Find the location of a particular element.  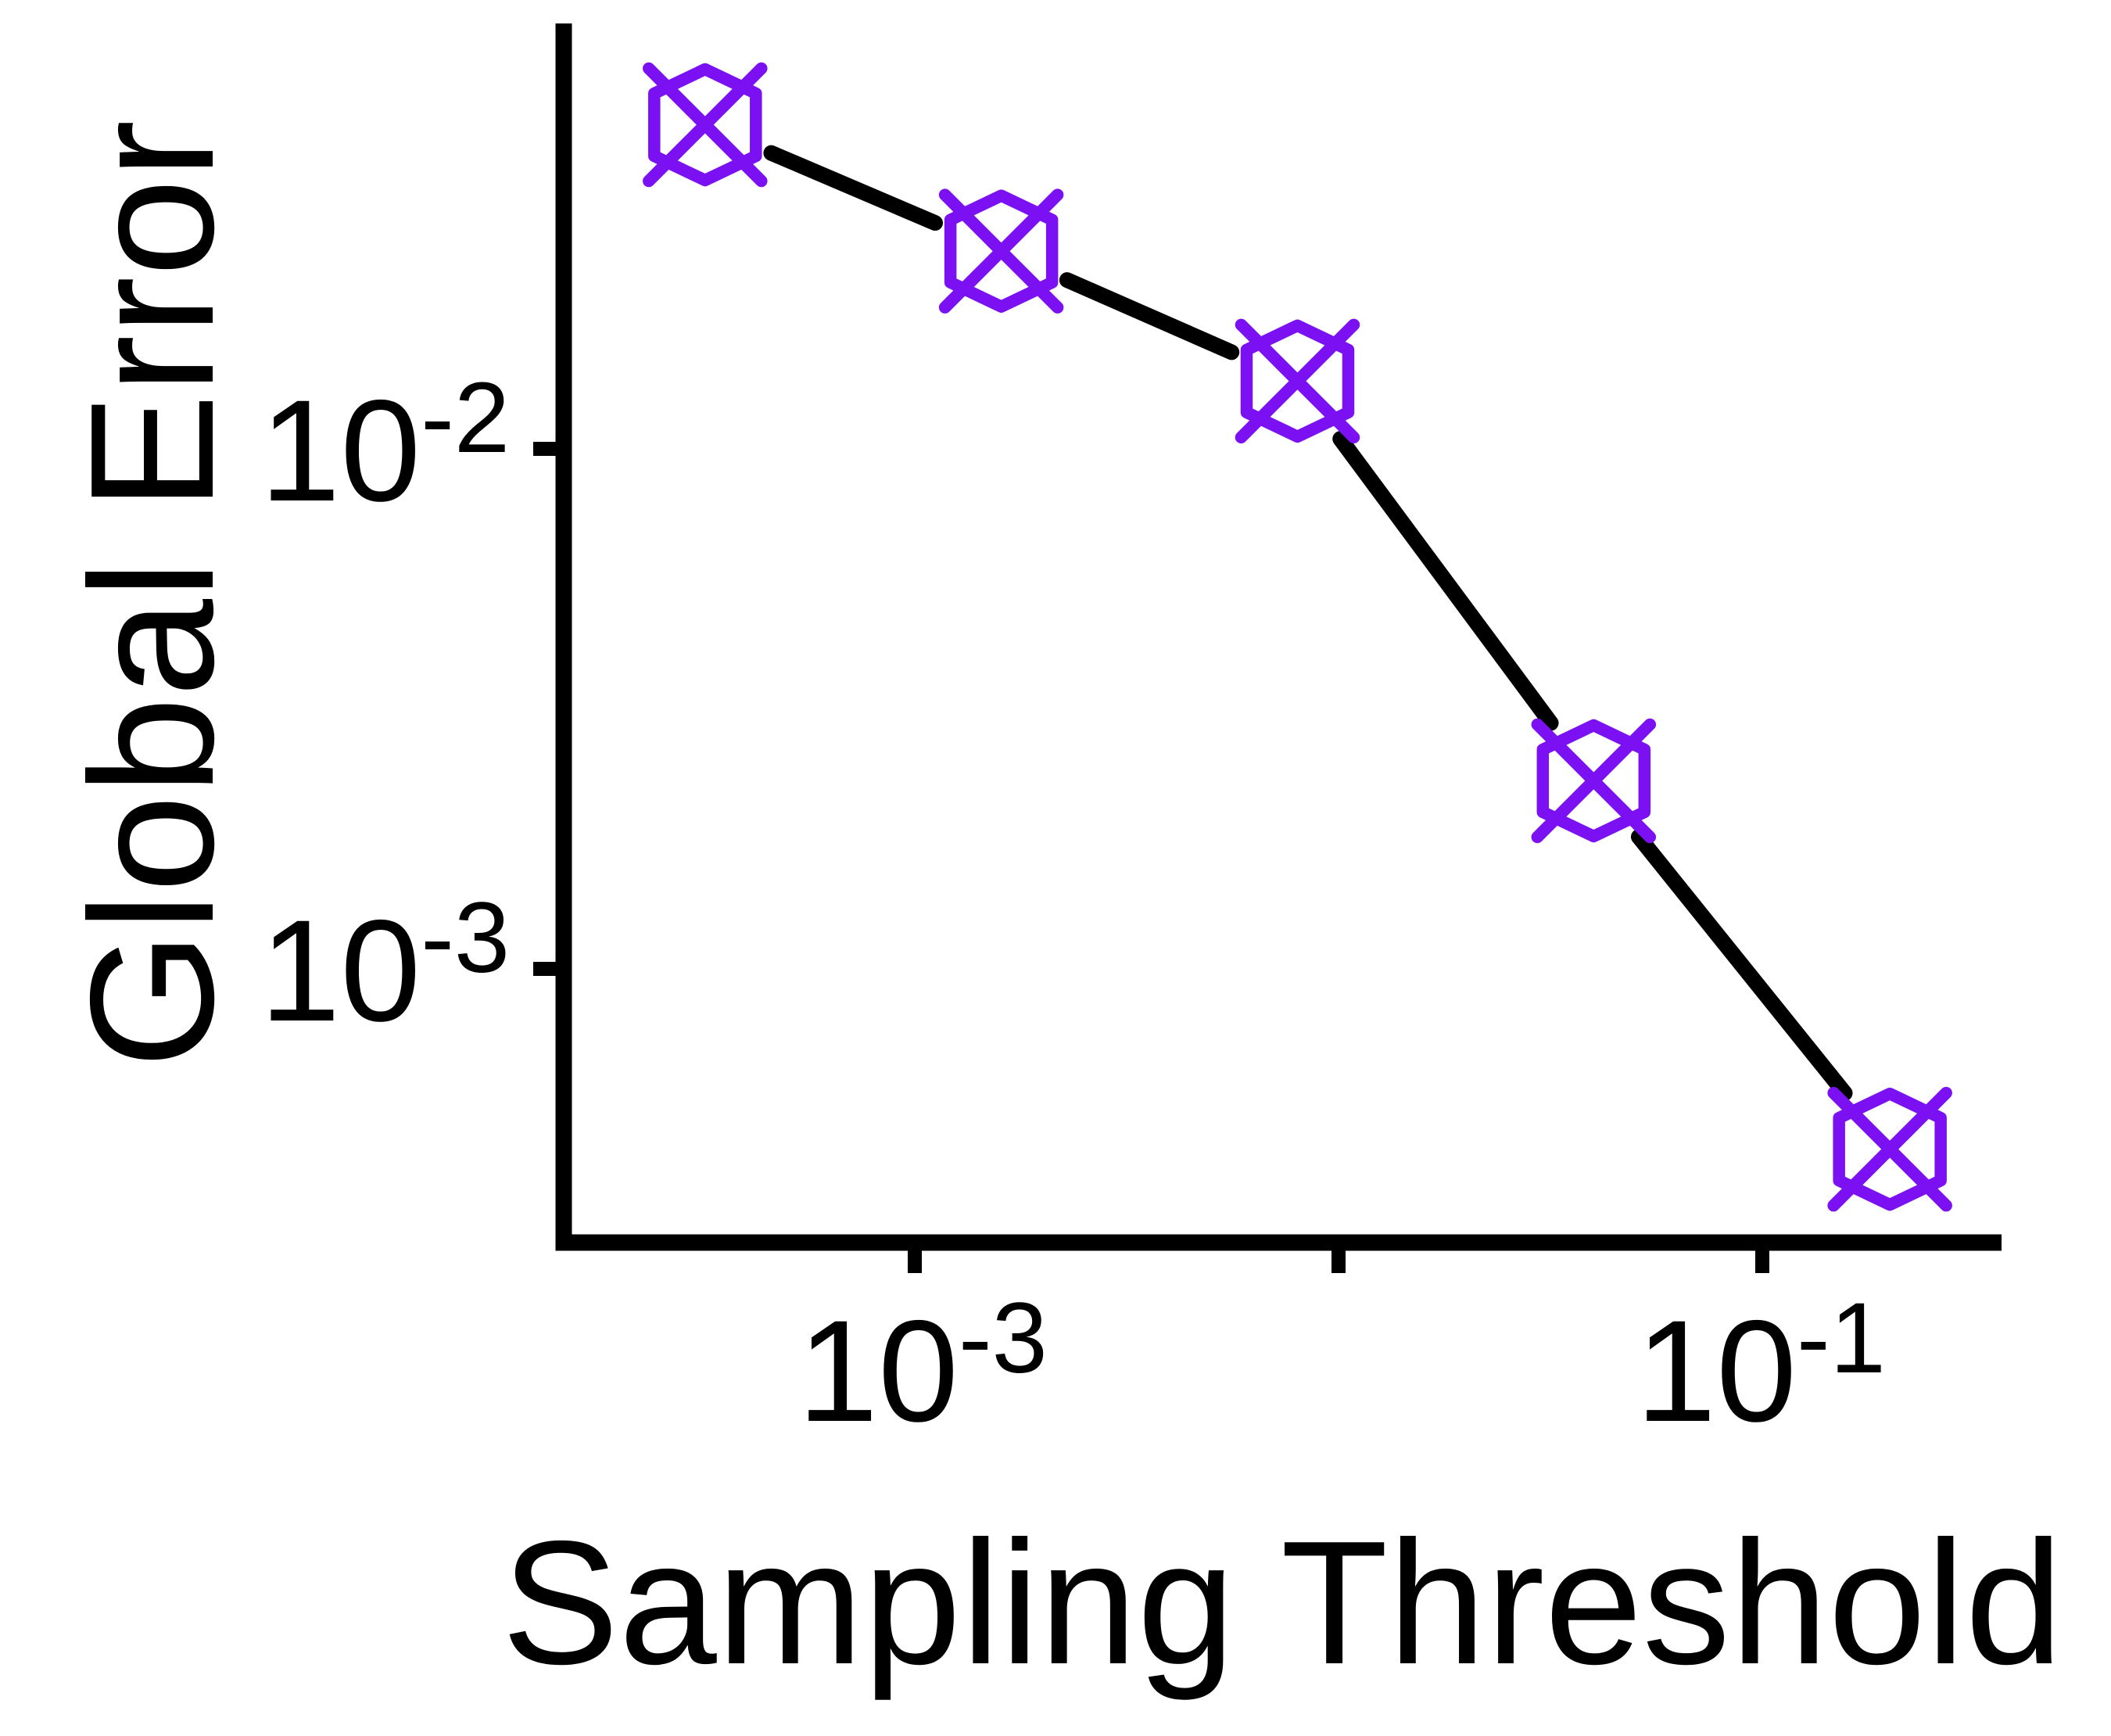

y-axis-title: Global Error is located at coordinates (151, 594).